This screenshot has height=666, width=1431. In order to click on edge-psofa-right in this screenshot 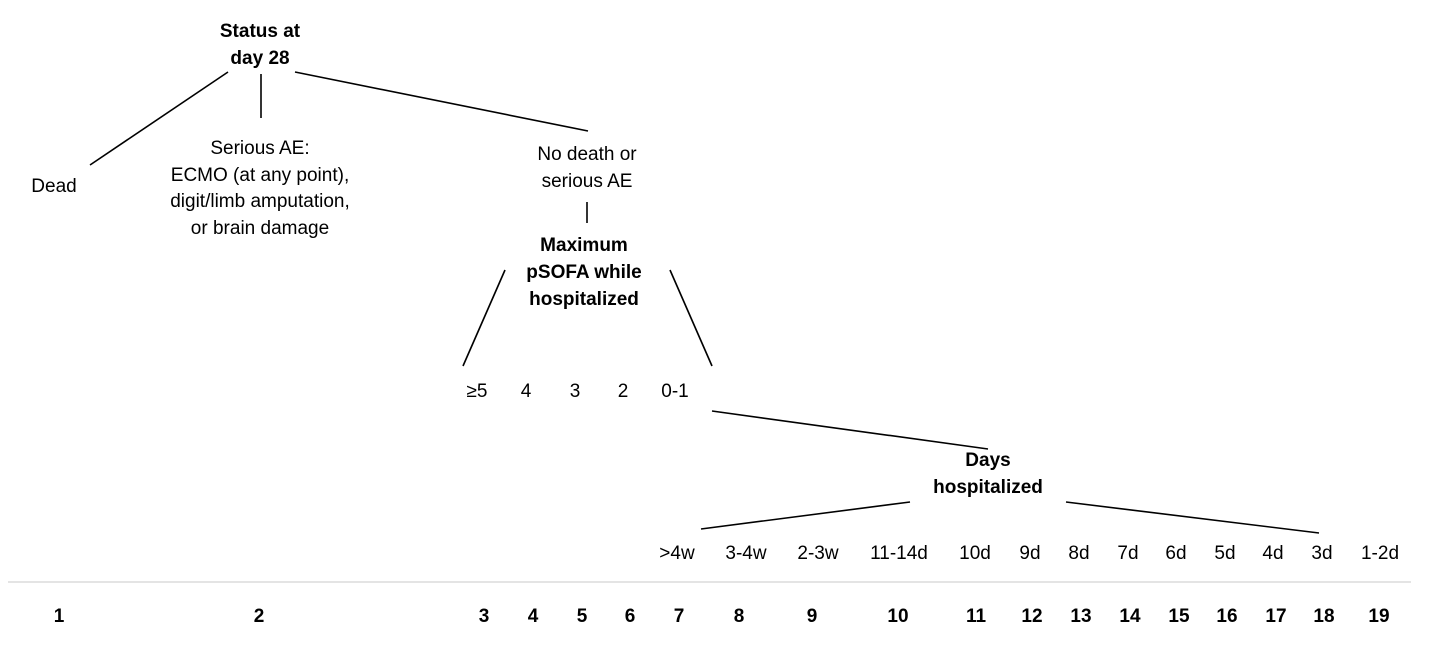, I will do `click(691, 318)`.